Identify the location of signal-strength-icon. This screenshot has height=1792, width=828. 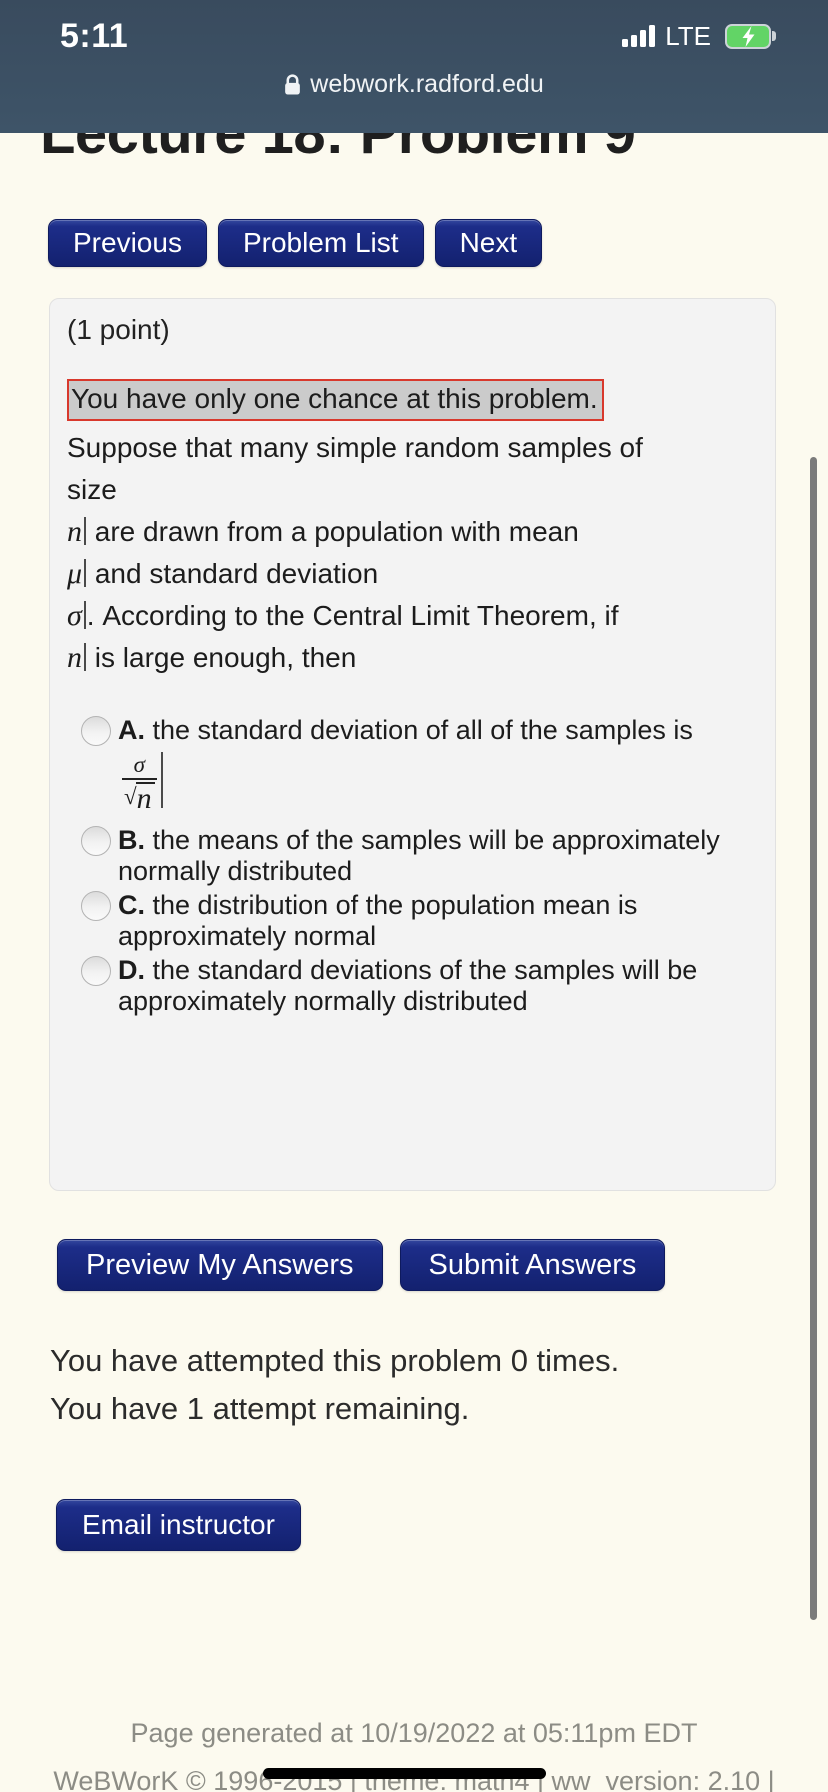
(639, 36).